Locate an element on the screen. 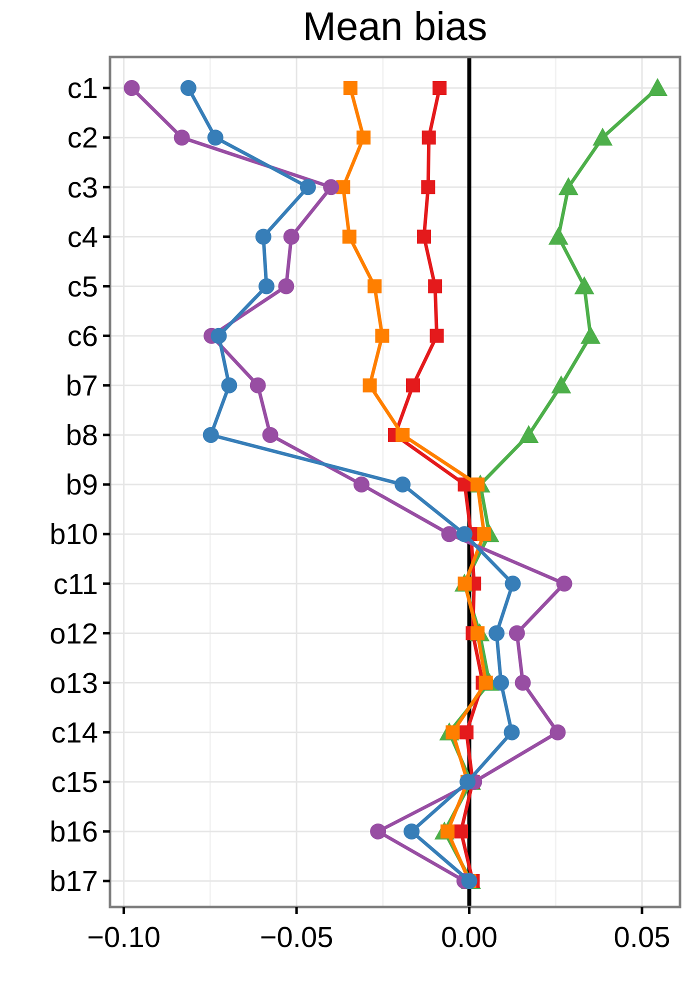 Image resolution: width=695 pixels, height=981 pixels. x-tick-label: 0.05 is located at coordinates (642, 938).